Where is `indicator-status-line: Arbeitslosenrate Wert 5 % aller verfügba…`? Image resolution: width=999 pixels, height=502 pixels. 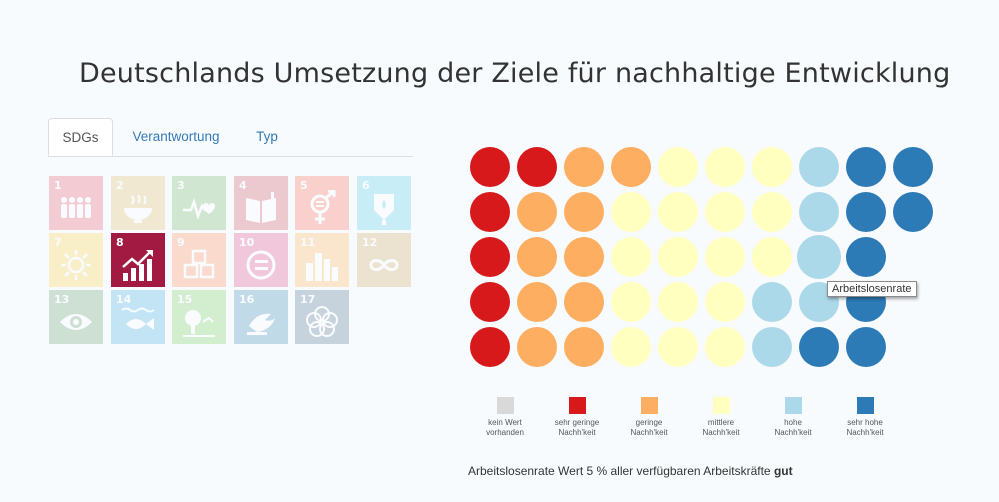
indicator-status-line: Arbeitslosenrate Wert 5 % aller verfügba… is located at coordinates (630, 471).